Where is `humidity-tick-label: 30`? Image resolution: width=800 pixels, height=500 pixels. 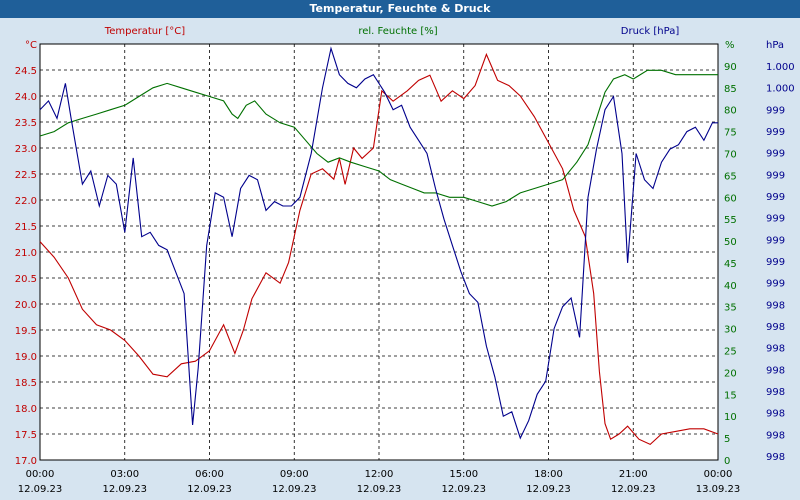 humidity-tick-label: 30 is located at coordinates (730, 330).